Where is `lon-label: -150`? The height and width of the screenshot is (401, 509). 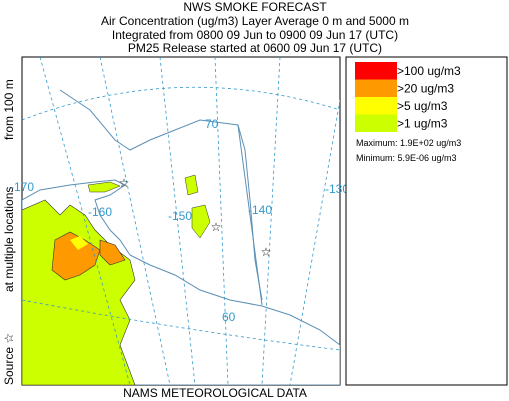 lon-label: -150 is located at coordinates (180, 216).